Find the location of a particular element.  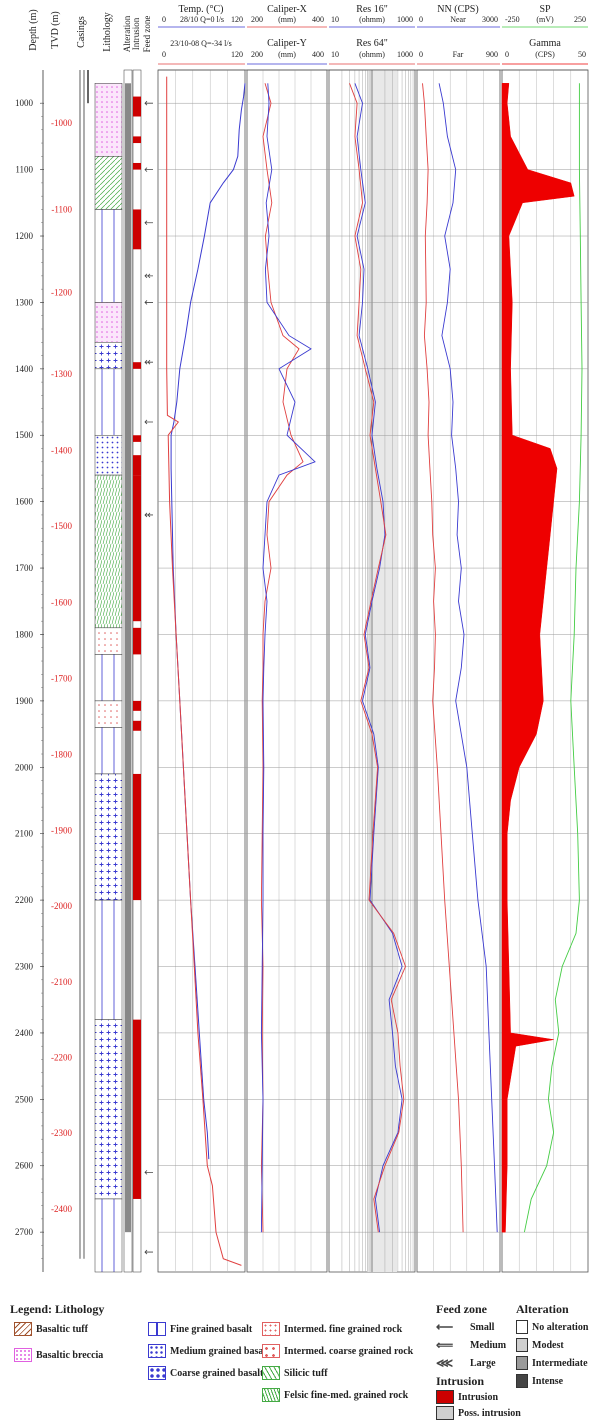

md-tick-1500: 1500 is located at coordinates (24, 435).